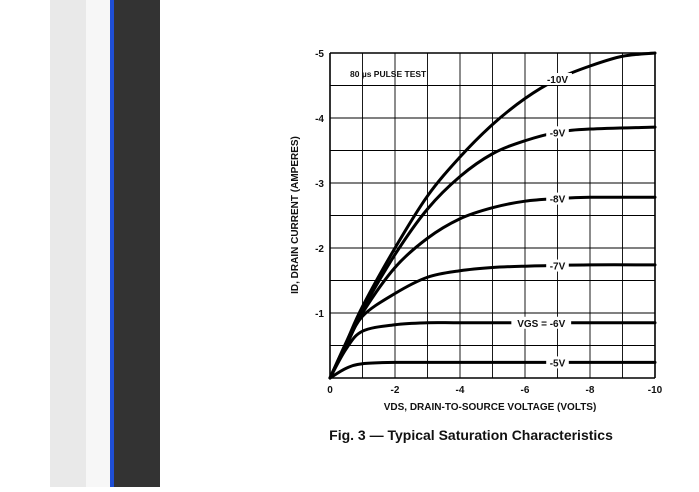 The image size is (699, 492). What do you see at coordinates (319, 249) in the screenshot?
I see `y-tick-label: -2` at bounding box center [319, 249].